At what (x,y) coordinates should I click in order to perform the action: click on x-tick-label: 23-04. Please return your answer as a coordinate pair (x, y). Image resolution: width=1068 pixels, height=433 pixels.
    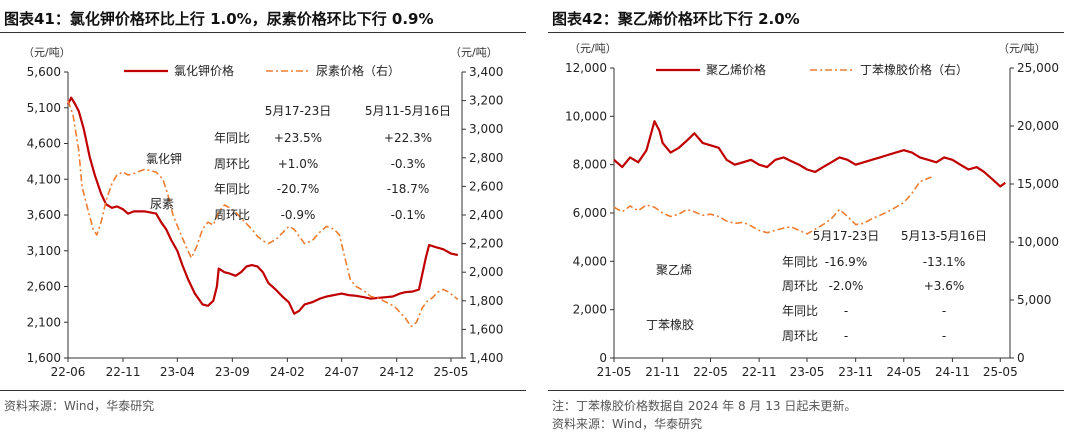
    Looking at the image, I should click on (177, 372).